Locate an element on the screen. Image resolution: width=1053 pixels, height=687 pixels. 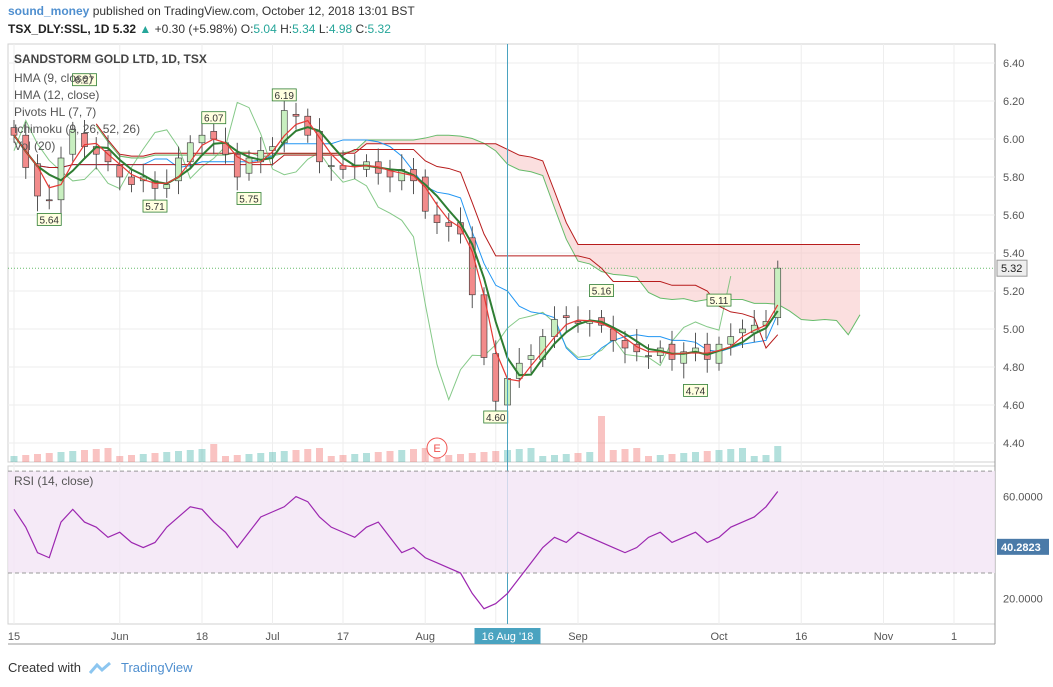
legend-hma12: HMA (12, close) is located at coordinates (57, 95).